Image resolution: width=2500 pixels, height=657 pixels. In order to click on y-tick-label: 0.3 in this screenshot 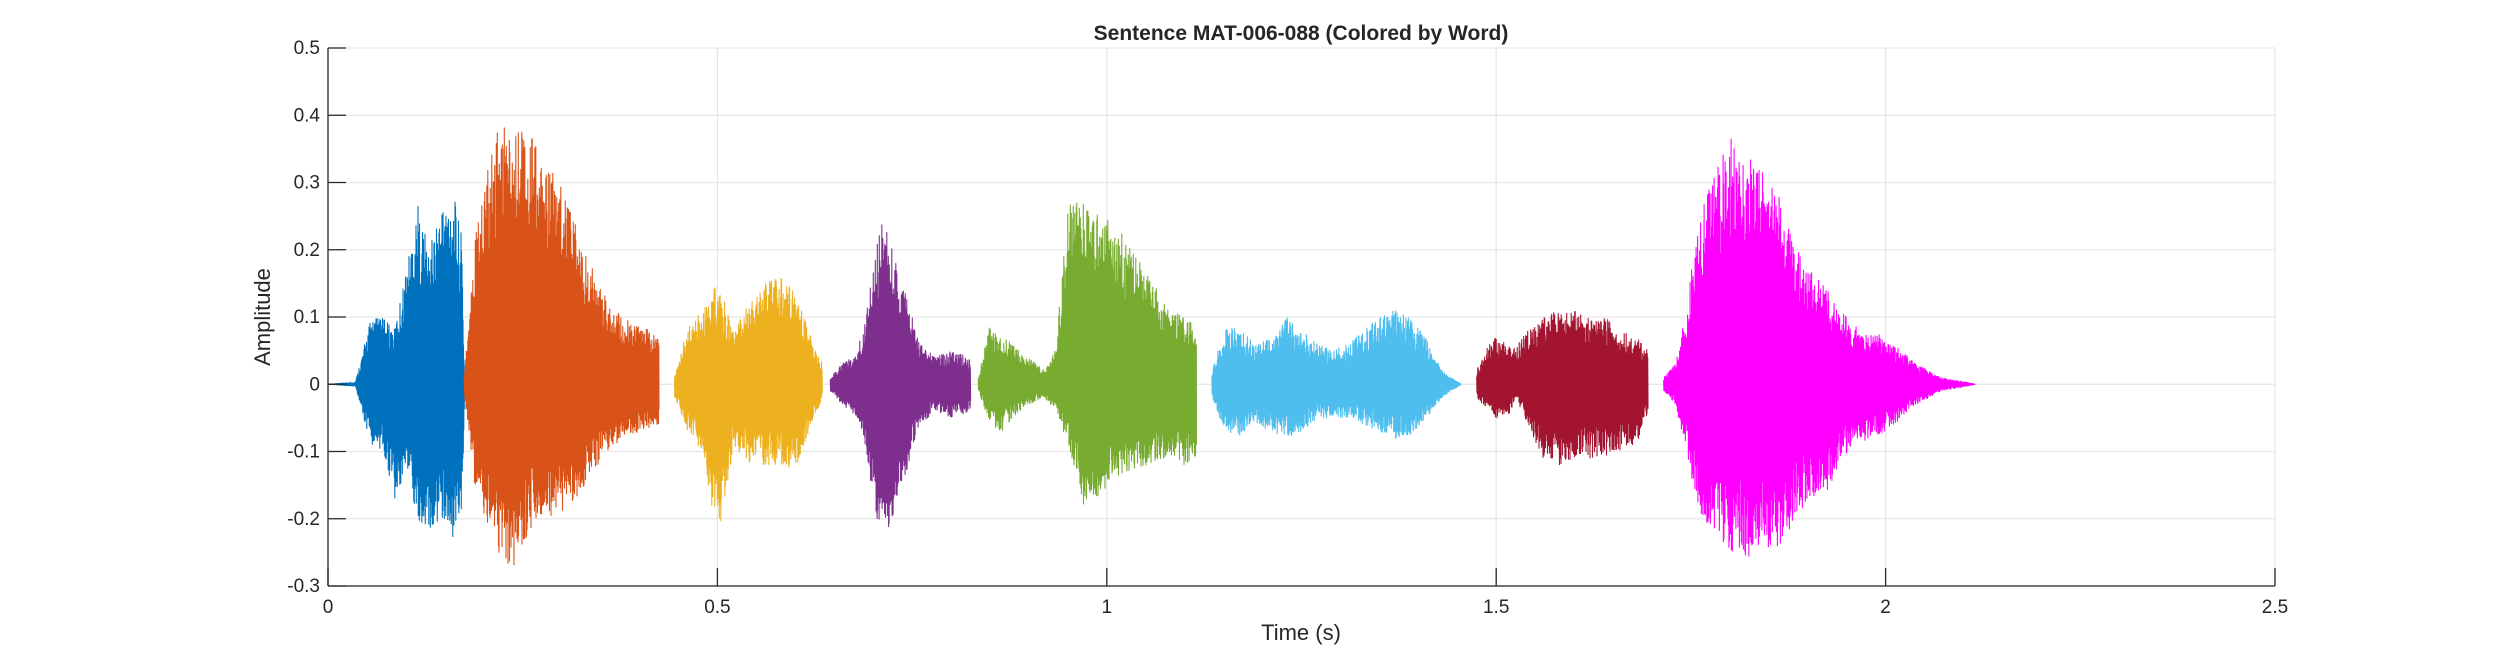, I will do `click(307, 183)`.